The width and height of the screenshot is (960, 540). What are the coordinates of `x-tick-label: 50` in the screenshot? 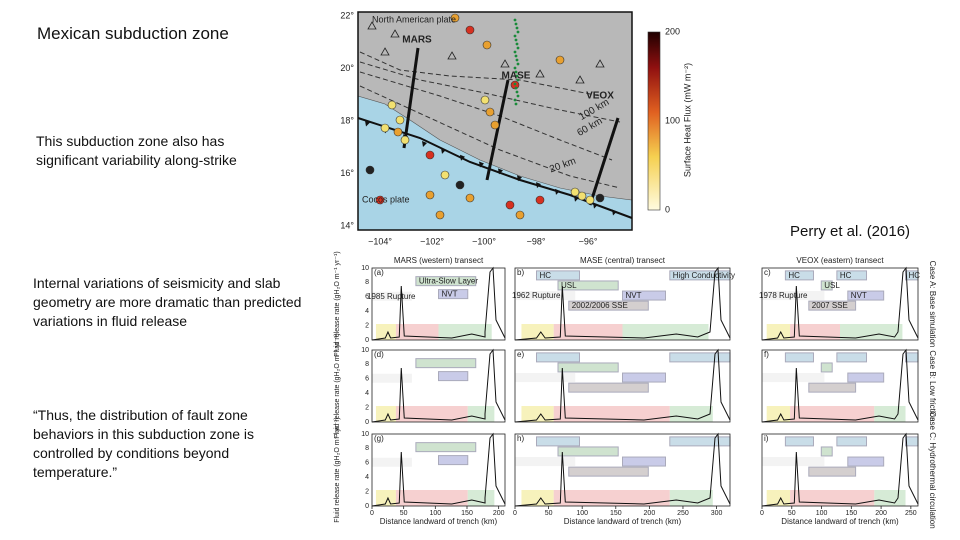 It's located at (549, 513).